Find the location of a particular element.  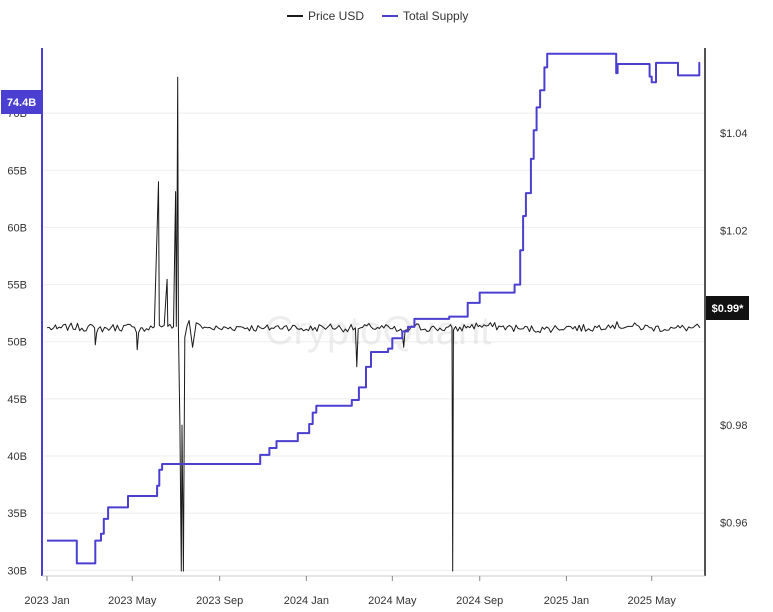

x-tick-label: 2025 May is located at coordinates (652, 601).